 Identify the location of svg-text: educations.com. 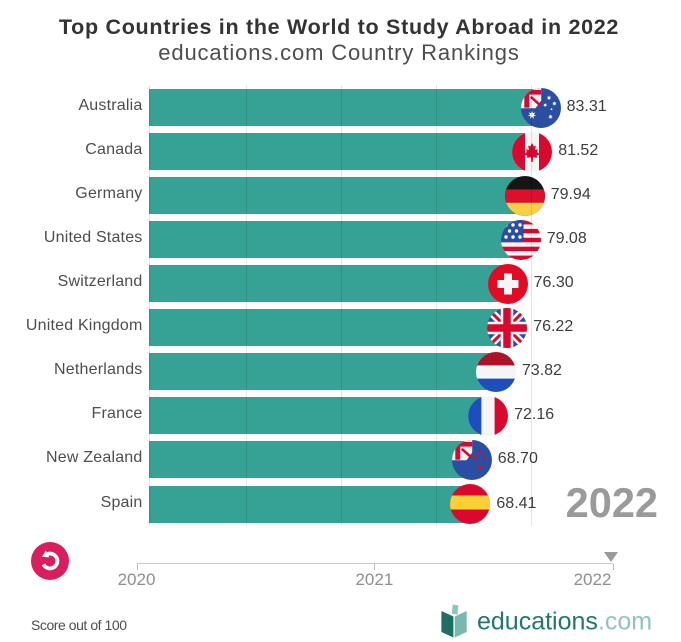
(564, 622).